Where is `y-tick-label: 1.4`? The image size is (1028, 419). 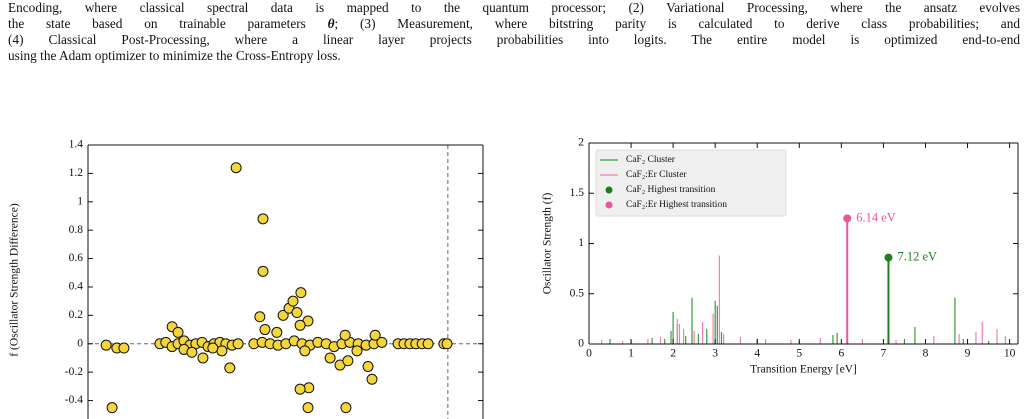
y-tick-label: 1.4 is located at coordinates (76, 145).